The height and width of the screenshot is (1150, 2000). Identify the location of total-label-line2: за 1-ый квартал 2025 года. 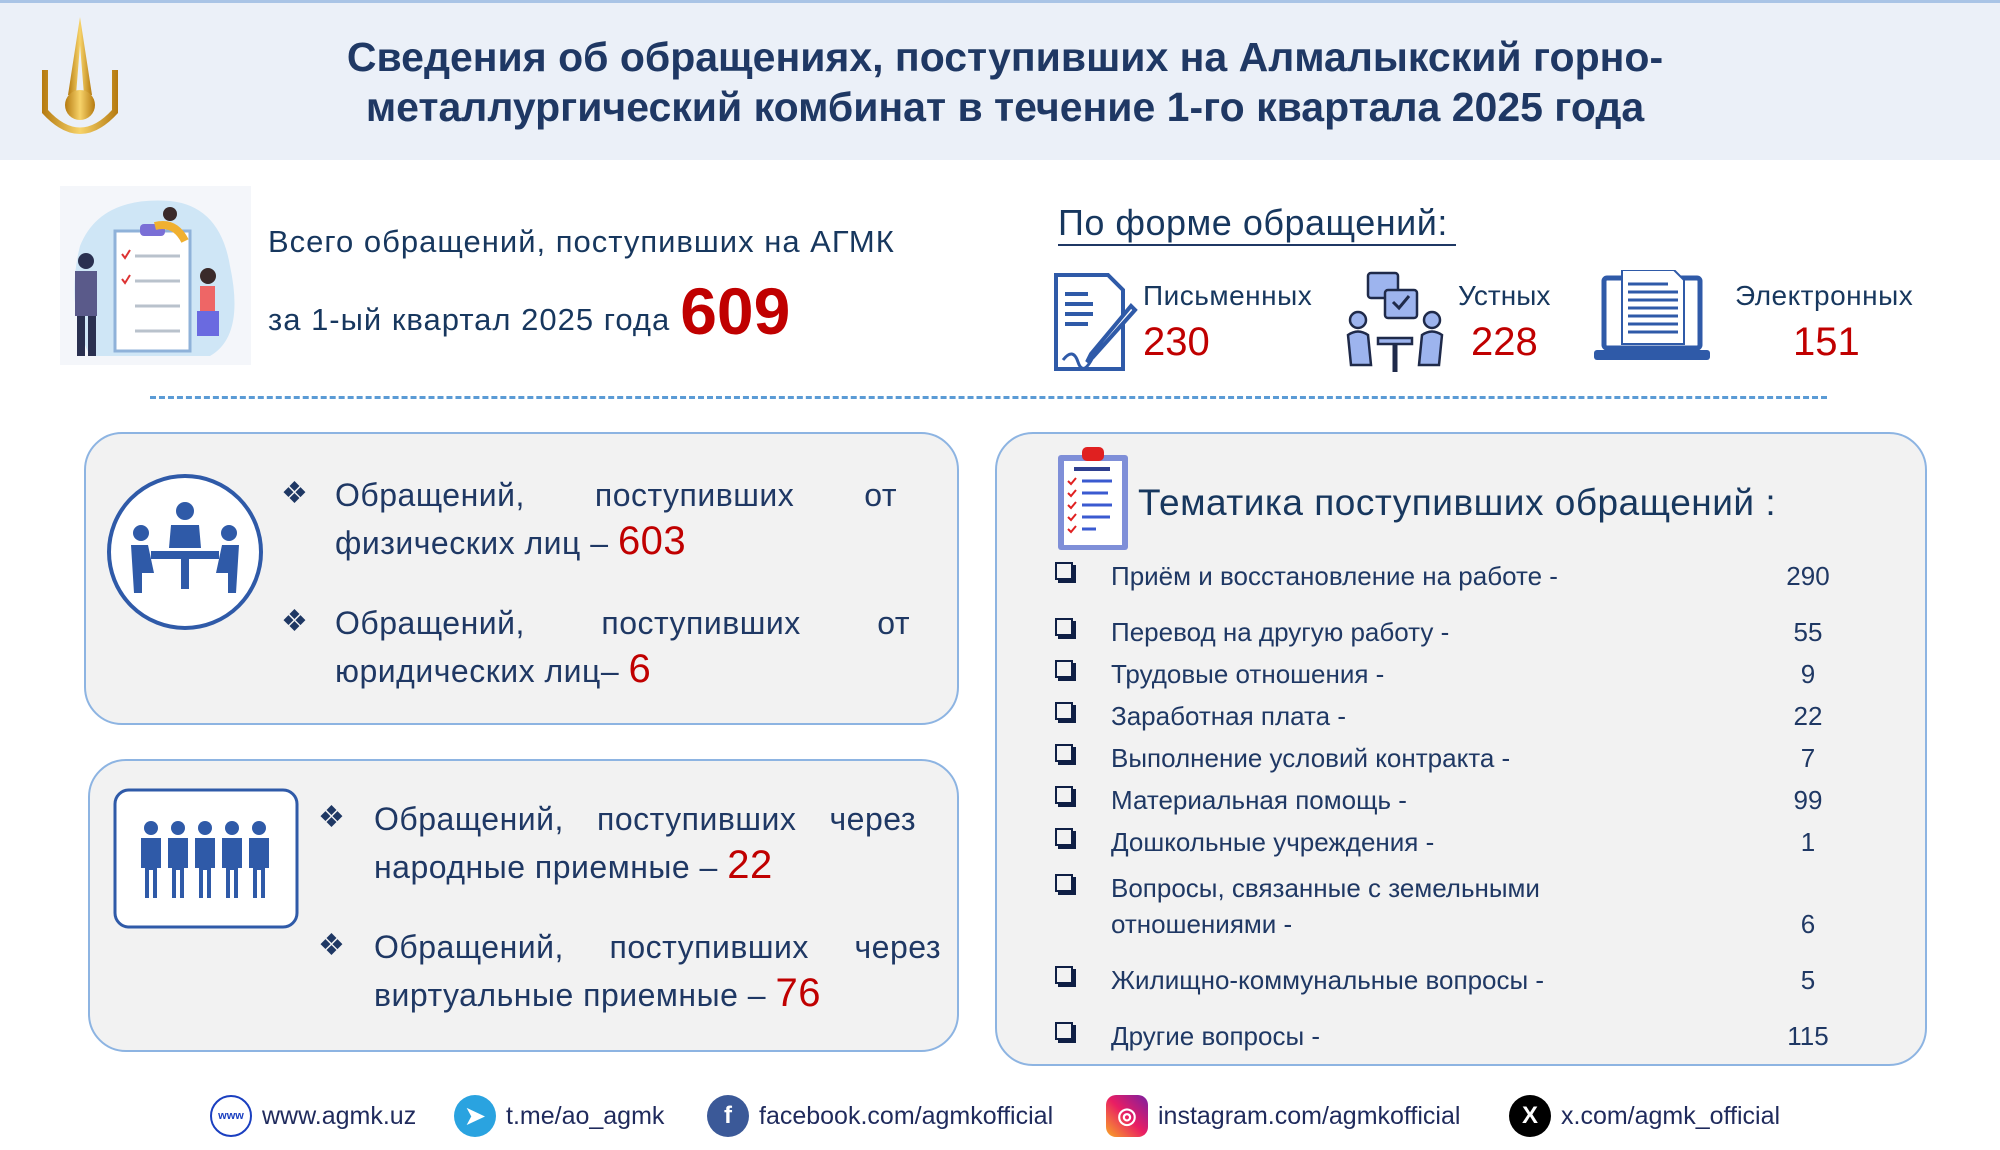
(469, 319).